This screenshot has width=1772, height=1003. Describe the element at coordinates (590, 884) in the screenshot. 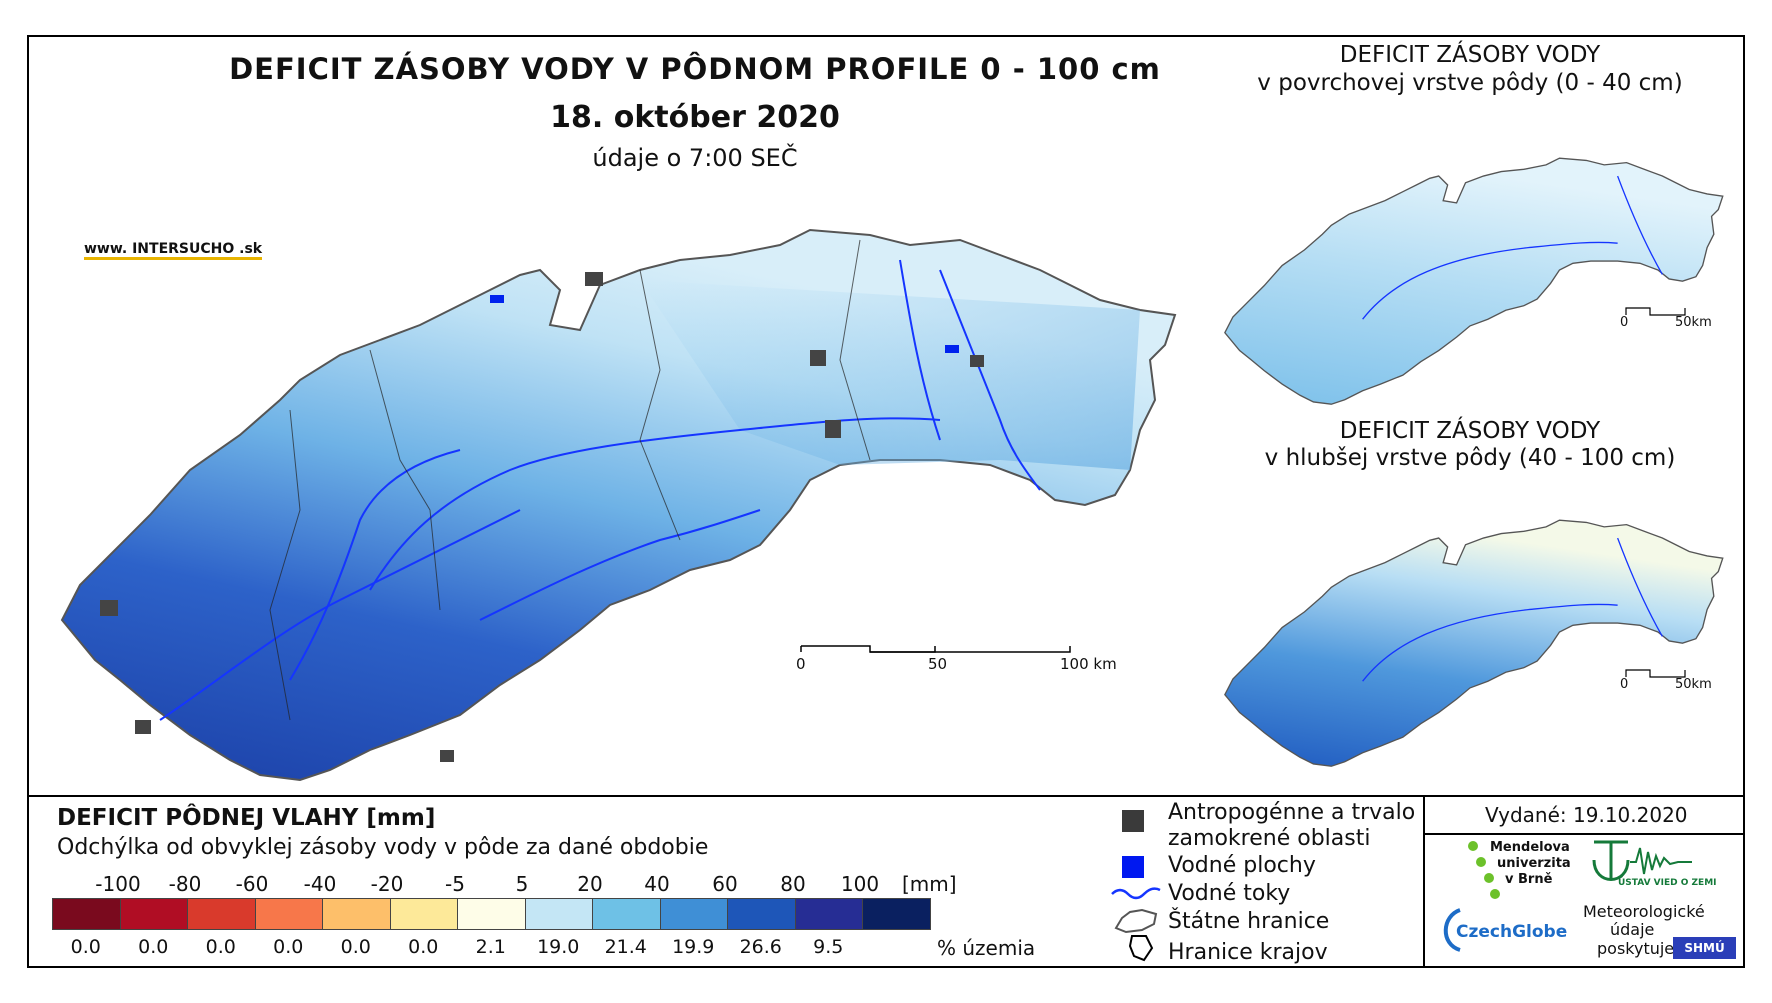

I see `threshold-label: 20` at that location.